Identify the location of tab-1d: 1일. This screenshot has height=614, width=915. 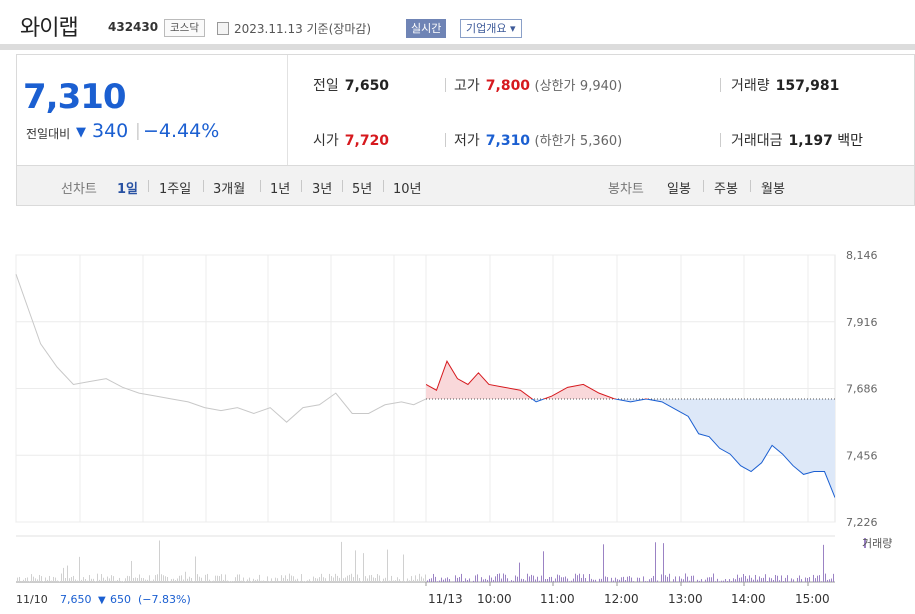
(128, 189).